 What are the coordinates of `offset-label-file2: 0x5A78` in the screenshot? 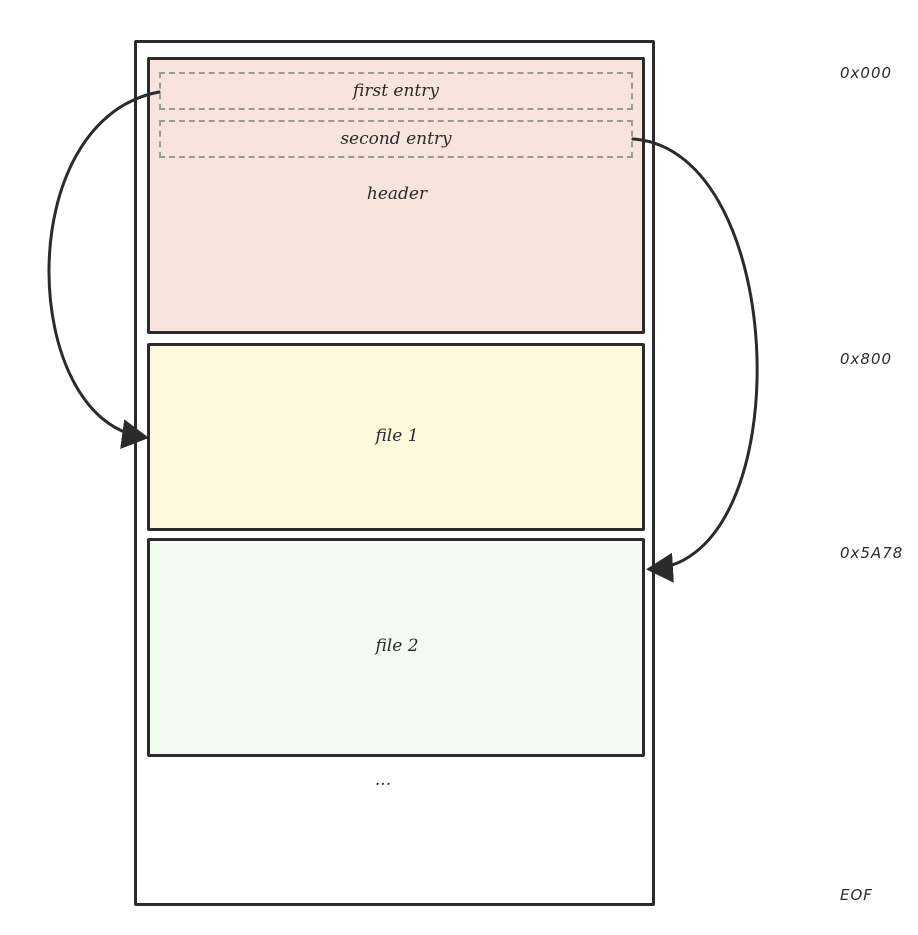 It's located at (872, 553).